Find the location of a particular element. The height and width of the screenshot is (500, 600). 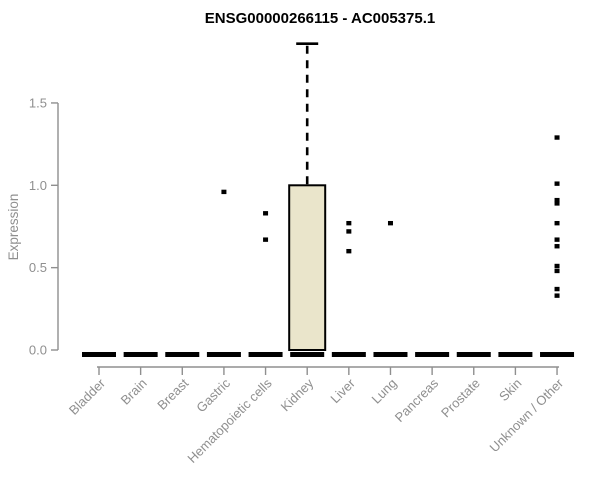

x-tick-label: Lung is located at coordinates (384, 391).